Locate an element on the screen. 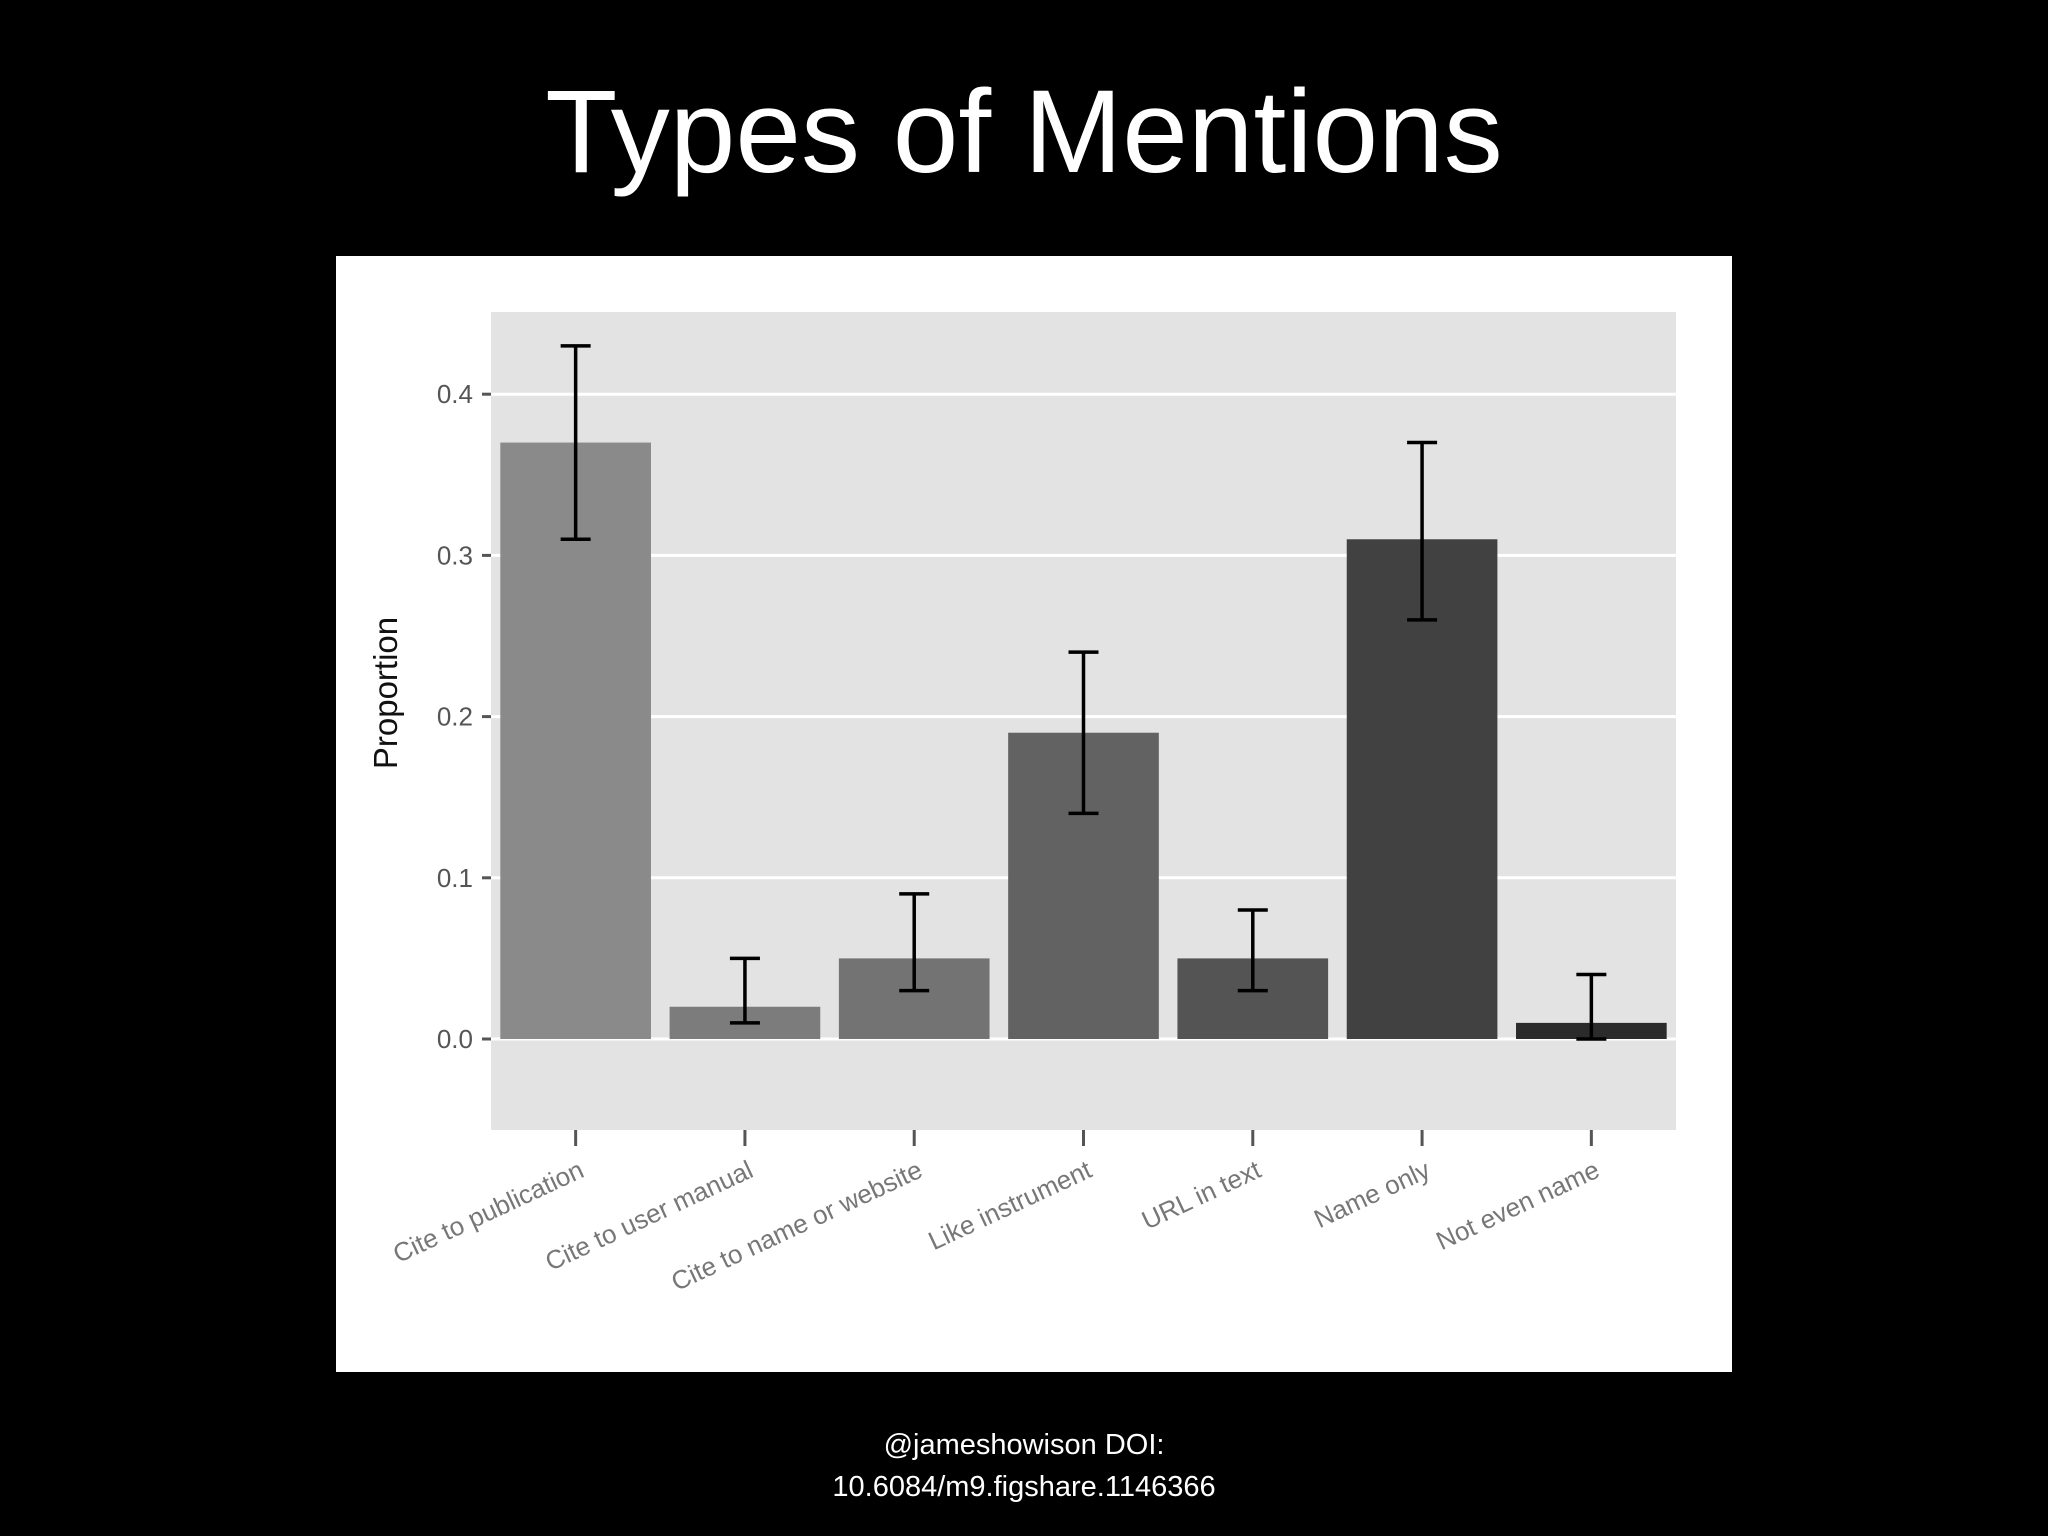 The image size is (2048, 1536). y-tick-label: 0.2 is located at coordinates (455, 717).